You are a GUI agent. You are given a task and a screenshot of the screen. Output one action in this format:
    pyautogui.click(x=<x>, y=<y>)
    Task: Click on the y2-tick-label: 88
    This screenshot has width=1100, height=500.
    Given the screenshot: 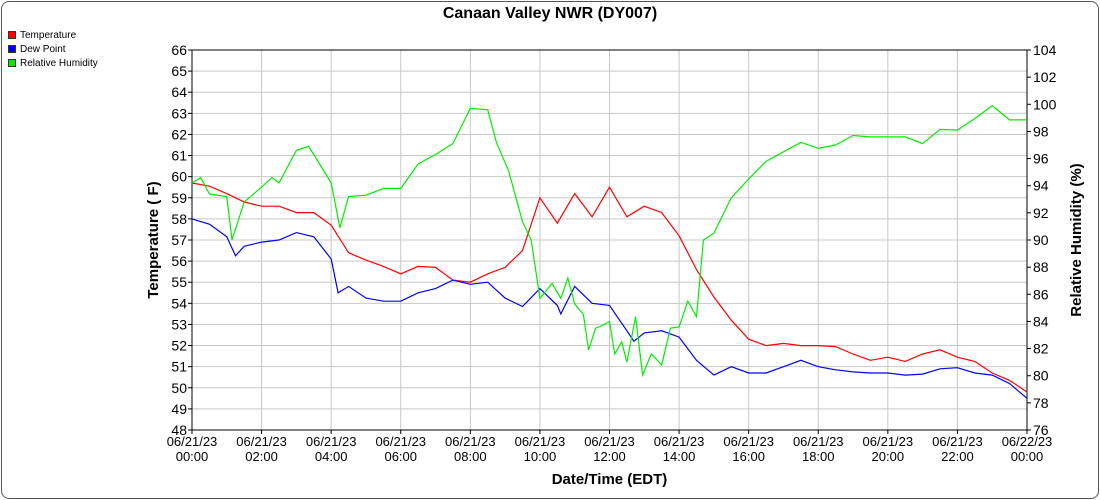 What is the action you would take?
    pyautogui.click(x=1041, y=267)
    